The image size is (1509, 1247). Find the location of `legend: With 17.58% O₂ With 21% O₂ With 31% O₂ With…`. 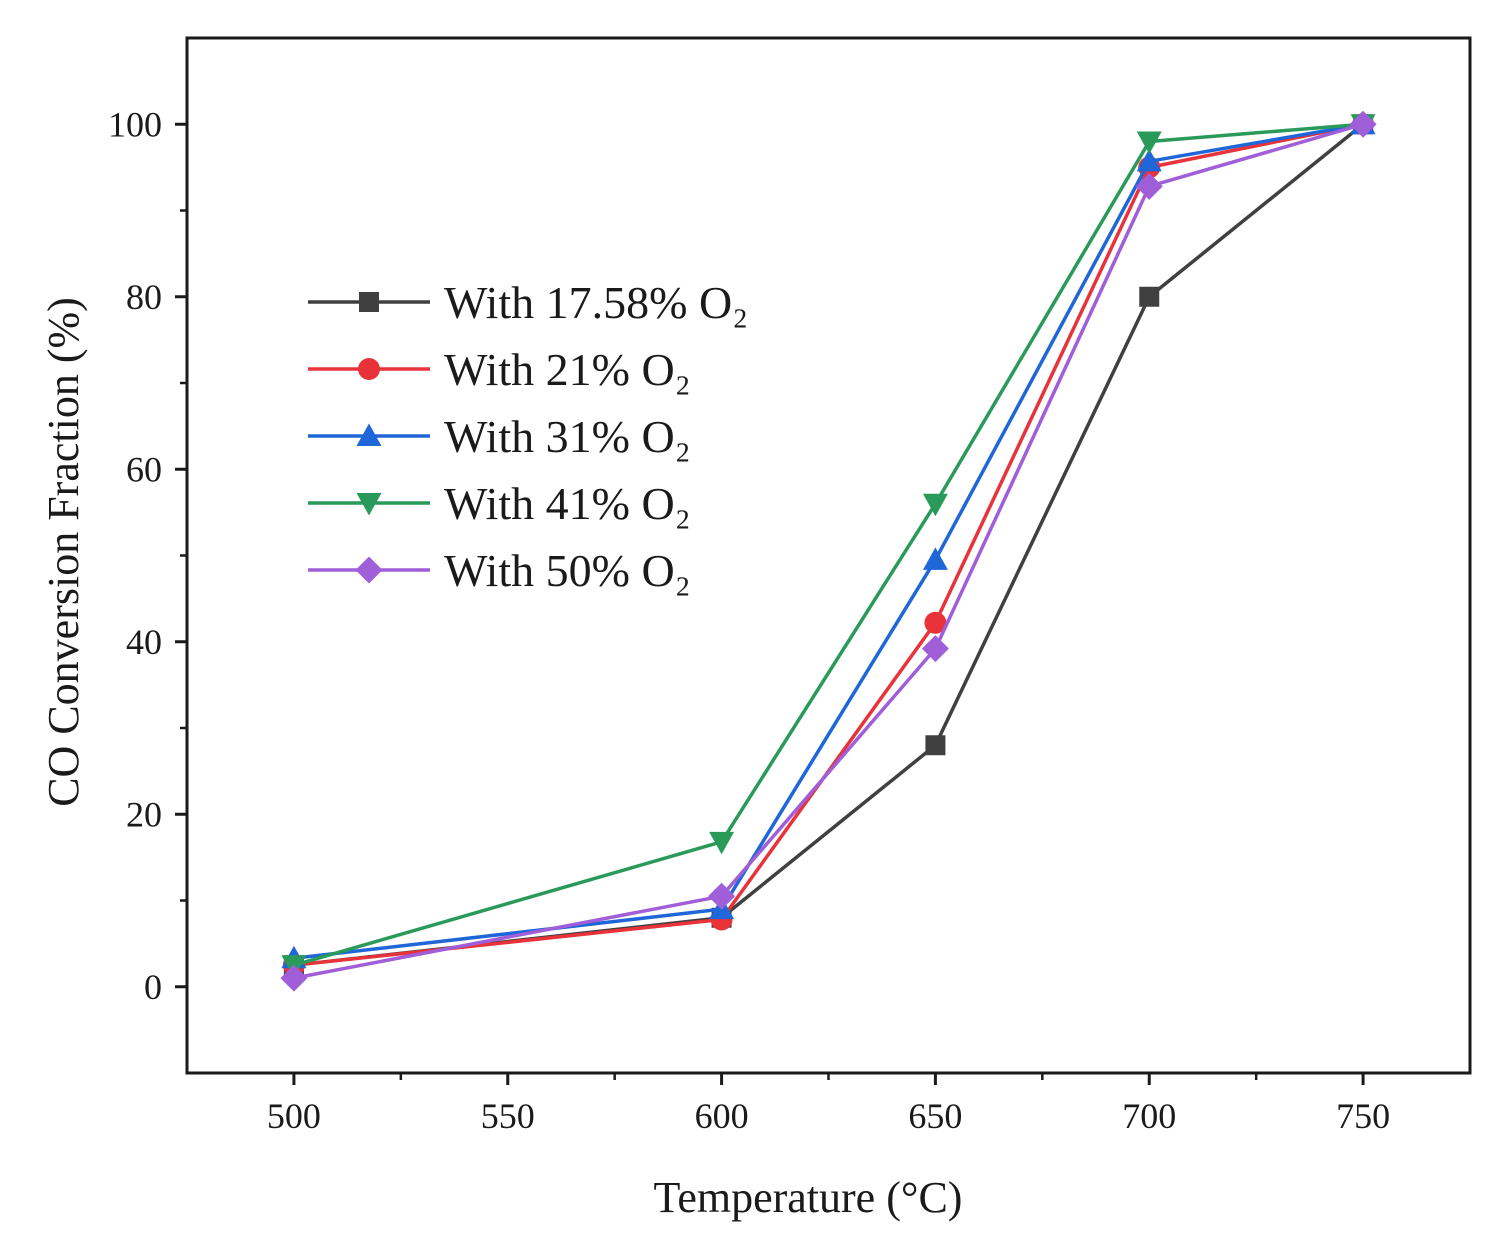

legend: With 17.58% O₂ With 21% O₂ With 31% O₂ With… is located at coordinates (528, 436).